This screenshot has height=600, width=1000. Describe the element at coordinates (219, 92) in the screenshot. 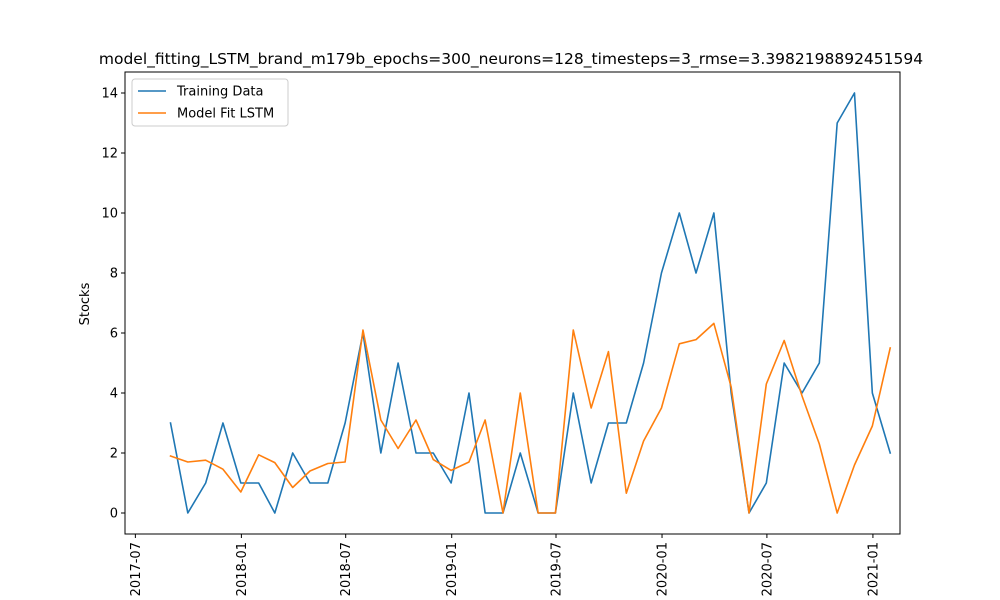

I see `legend-label: Training Data` at that location.